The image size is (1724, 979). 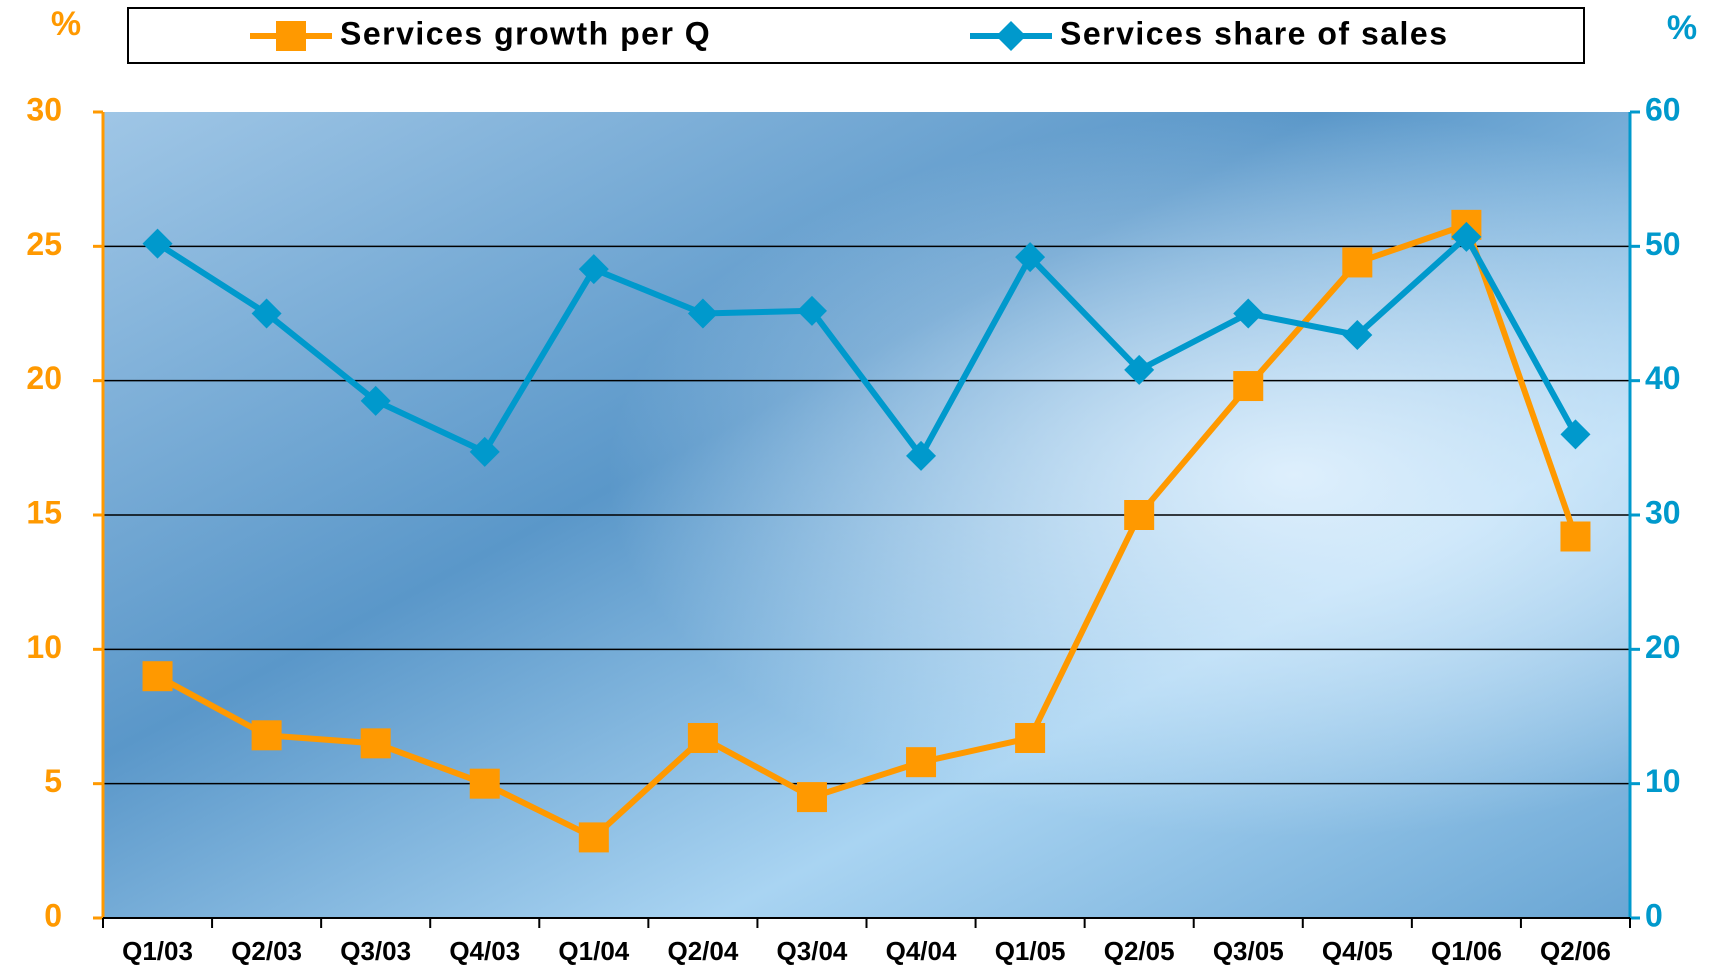 I want to click on y2-axis-label: %, so click(x=1682, y=28).